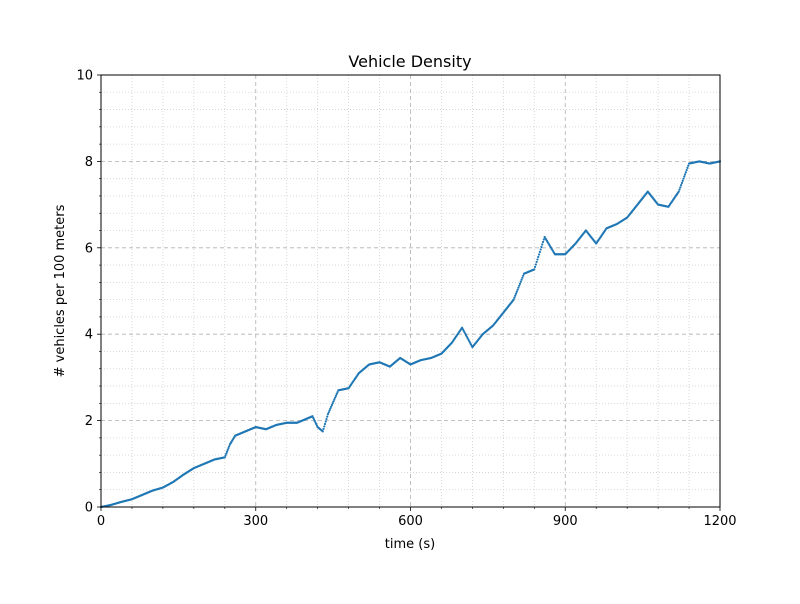 Image resolution: width=800 pixels, height=604 pixels. What do you see at coordinates (410, 544) in the screenshot?
I see `x-axis-label: time (s)` at bounding box center [410, 544].